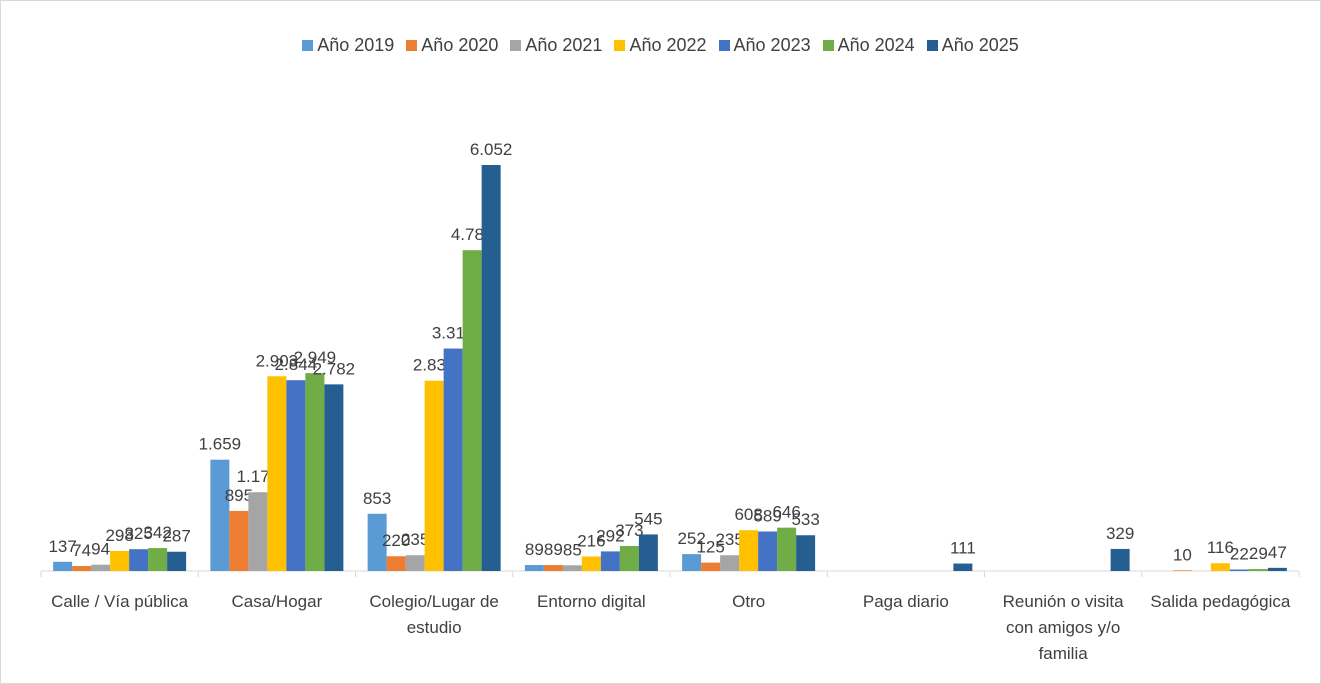 This screenshot has height=684, width=1321. I want to click on data-label: 94, so click(100, 549).